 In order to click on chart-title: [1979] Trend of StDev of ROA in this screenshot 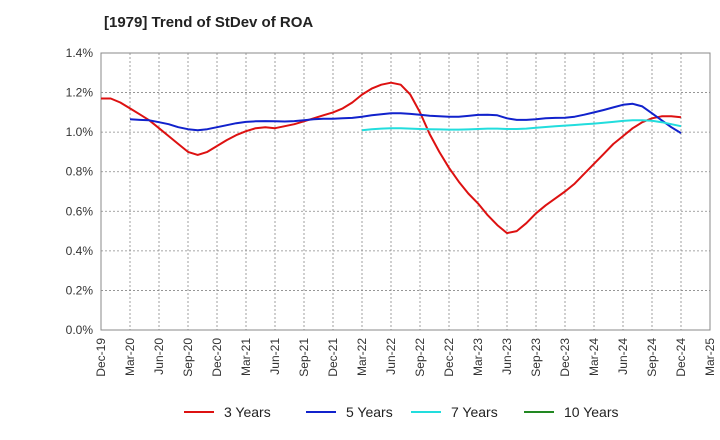, I will do `click(209, 22)`.